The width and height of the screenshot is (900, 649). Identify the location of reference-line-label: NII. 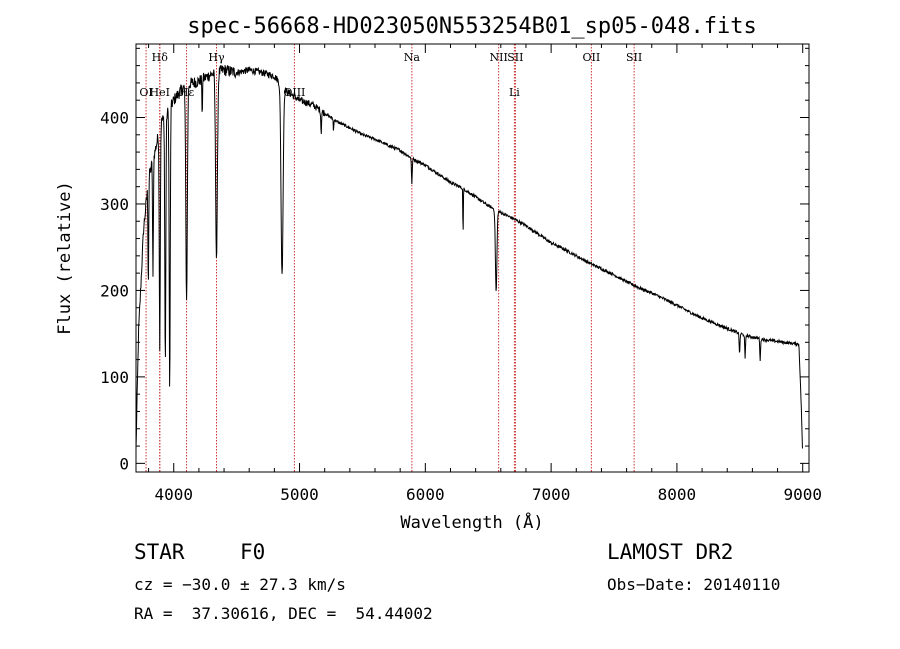
(499, 57).